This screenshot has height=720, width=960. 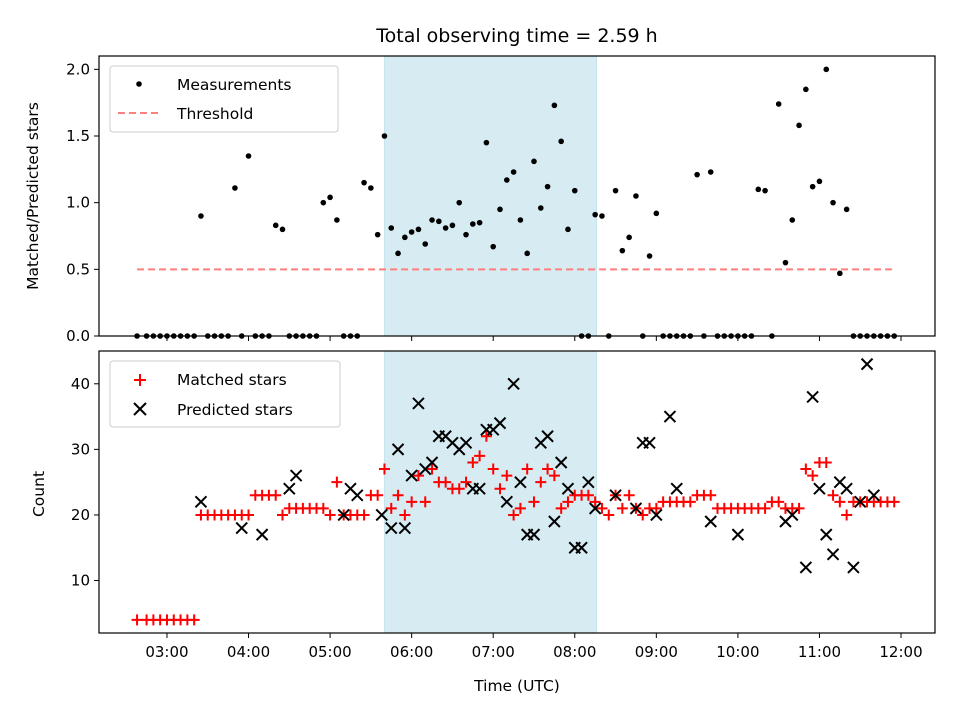 What do you see at coordinates (329, 652) in the screenshot?
I see `x-tick-label: 05:00` at bounding box center [329, 652].